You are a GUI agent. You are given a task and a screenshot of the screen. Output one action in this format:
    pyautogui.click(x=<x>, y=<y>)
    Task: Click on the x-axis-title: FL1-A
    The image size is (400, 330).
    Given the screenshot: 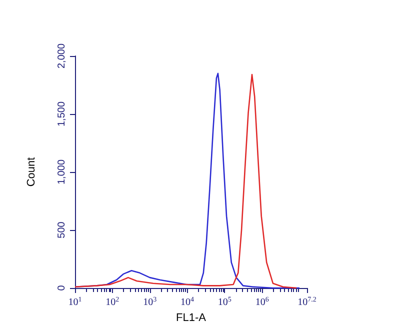 What is the action you would take?
    pyautogui.click(x=191, y=318)
    